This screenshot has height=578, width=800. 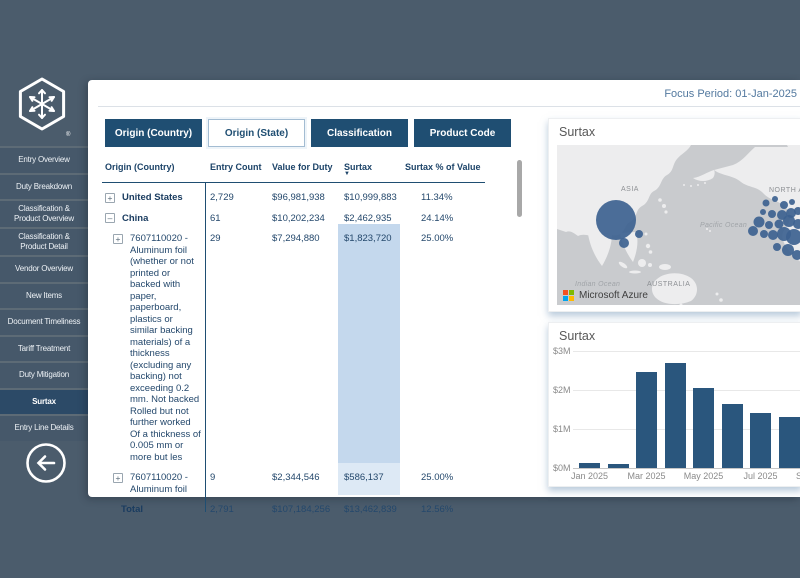 I want to click on column-header-surtax-of-value: Surtax % of Value, so click(x=443, y=167).